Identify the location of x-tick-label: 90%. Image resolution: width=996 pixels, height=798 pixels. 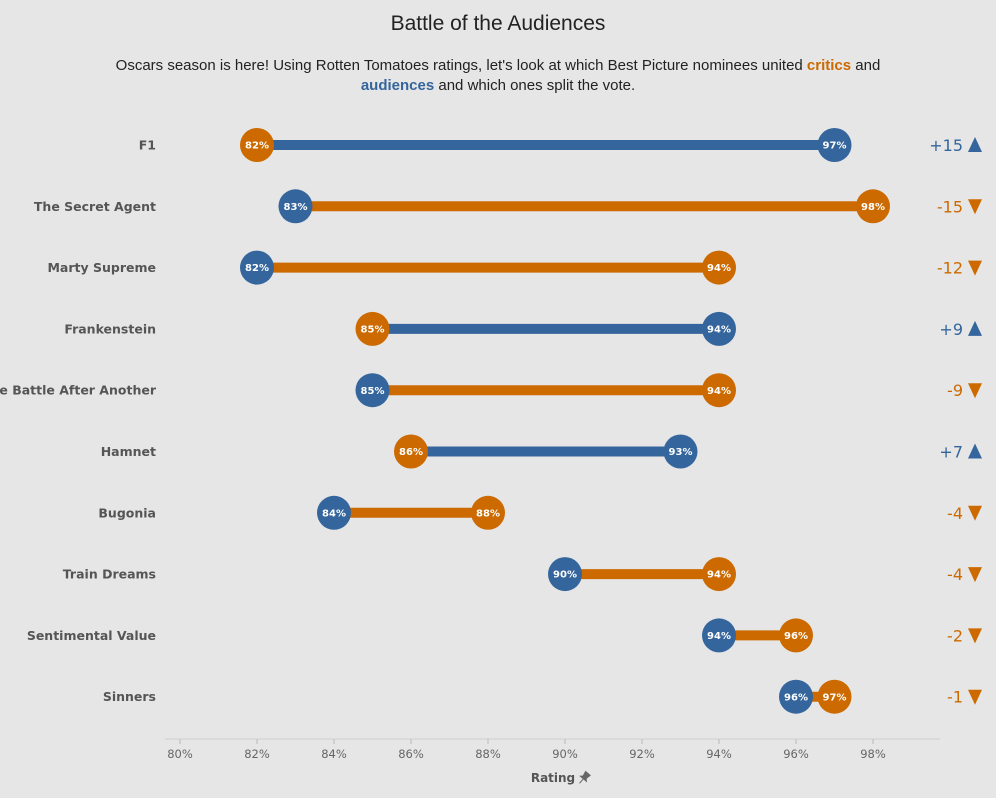
(565, 754).